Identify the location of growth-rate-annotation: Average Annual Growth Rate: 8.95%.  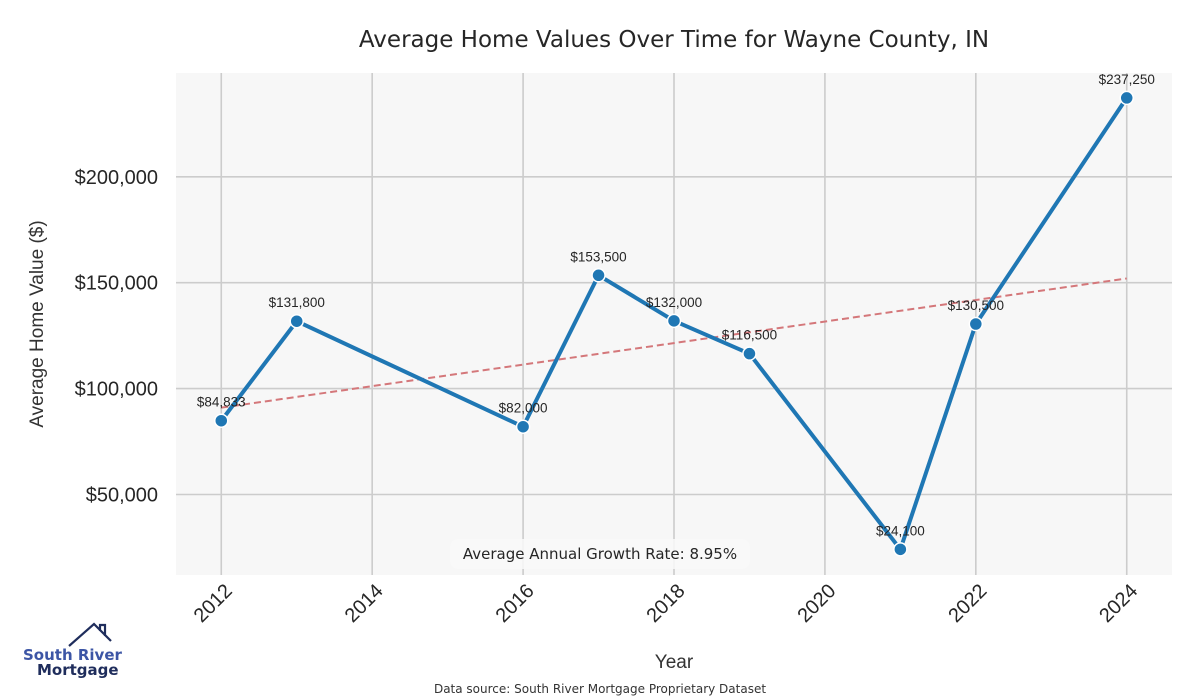
(600, 554).